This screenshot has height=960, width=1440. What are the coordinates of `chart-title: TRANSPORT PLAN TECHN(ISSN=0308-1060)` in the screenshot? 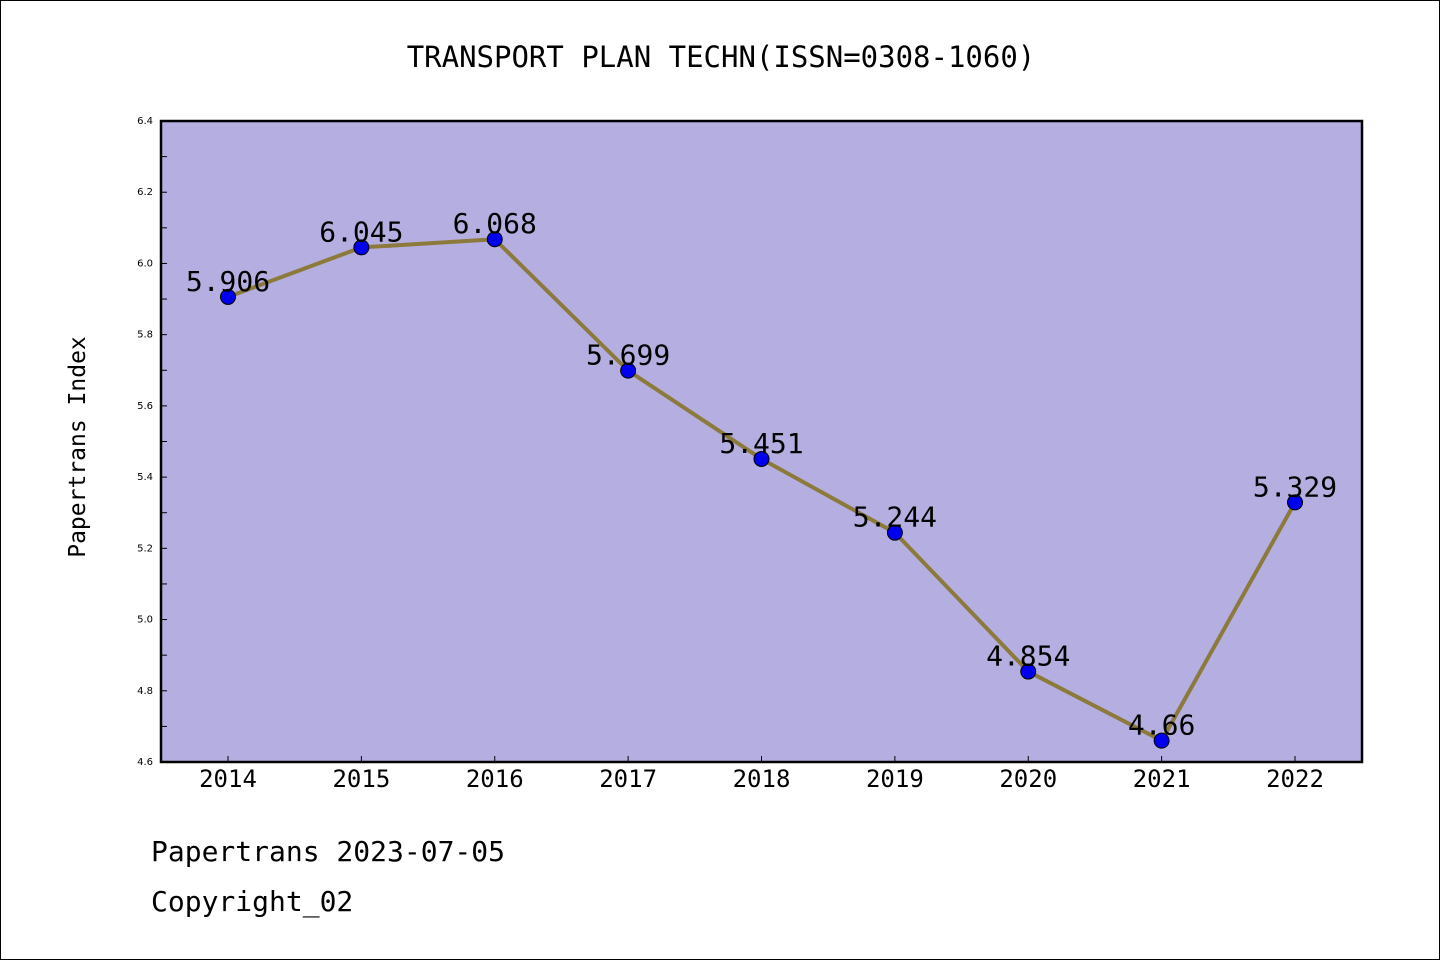 It's located at (721, 57).